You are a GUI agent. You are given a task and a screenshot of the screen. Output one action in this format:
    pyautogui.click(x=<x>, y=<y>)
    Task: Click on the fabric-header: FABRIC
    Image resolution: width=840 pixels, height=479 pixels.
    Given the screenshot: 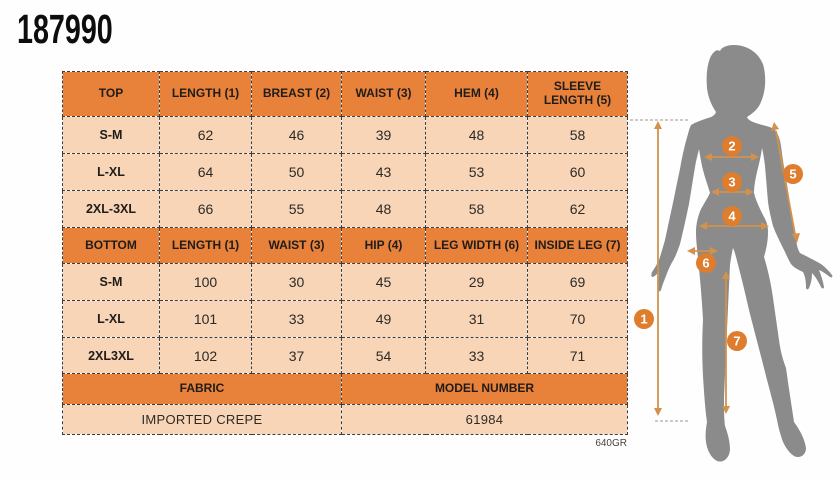 What is the action you would take?
    pyautogui.click(x=202, y=389)
    